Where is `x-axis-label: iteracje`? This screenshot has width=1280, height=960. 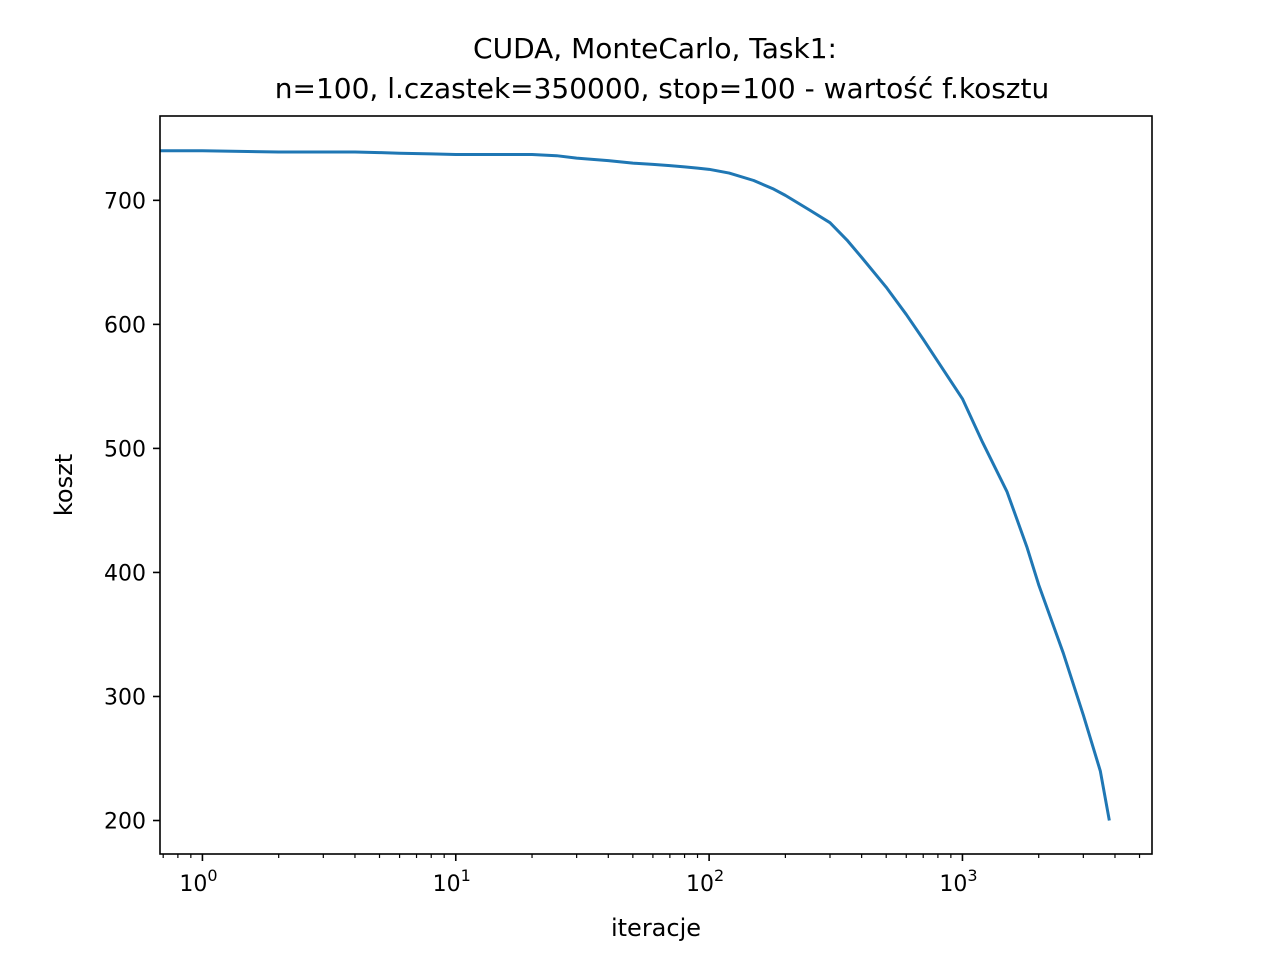
x-axis-label: iteracje is located at coordinates (656, 928).